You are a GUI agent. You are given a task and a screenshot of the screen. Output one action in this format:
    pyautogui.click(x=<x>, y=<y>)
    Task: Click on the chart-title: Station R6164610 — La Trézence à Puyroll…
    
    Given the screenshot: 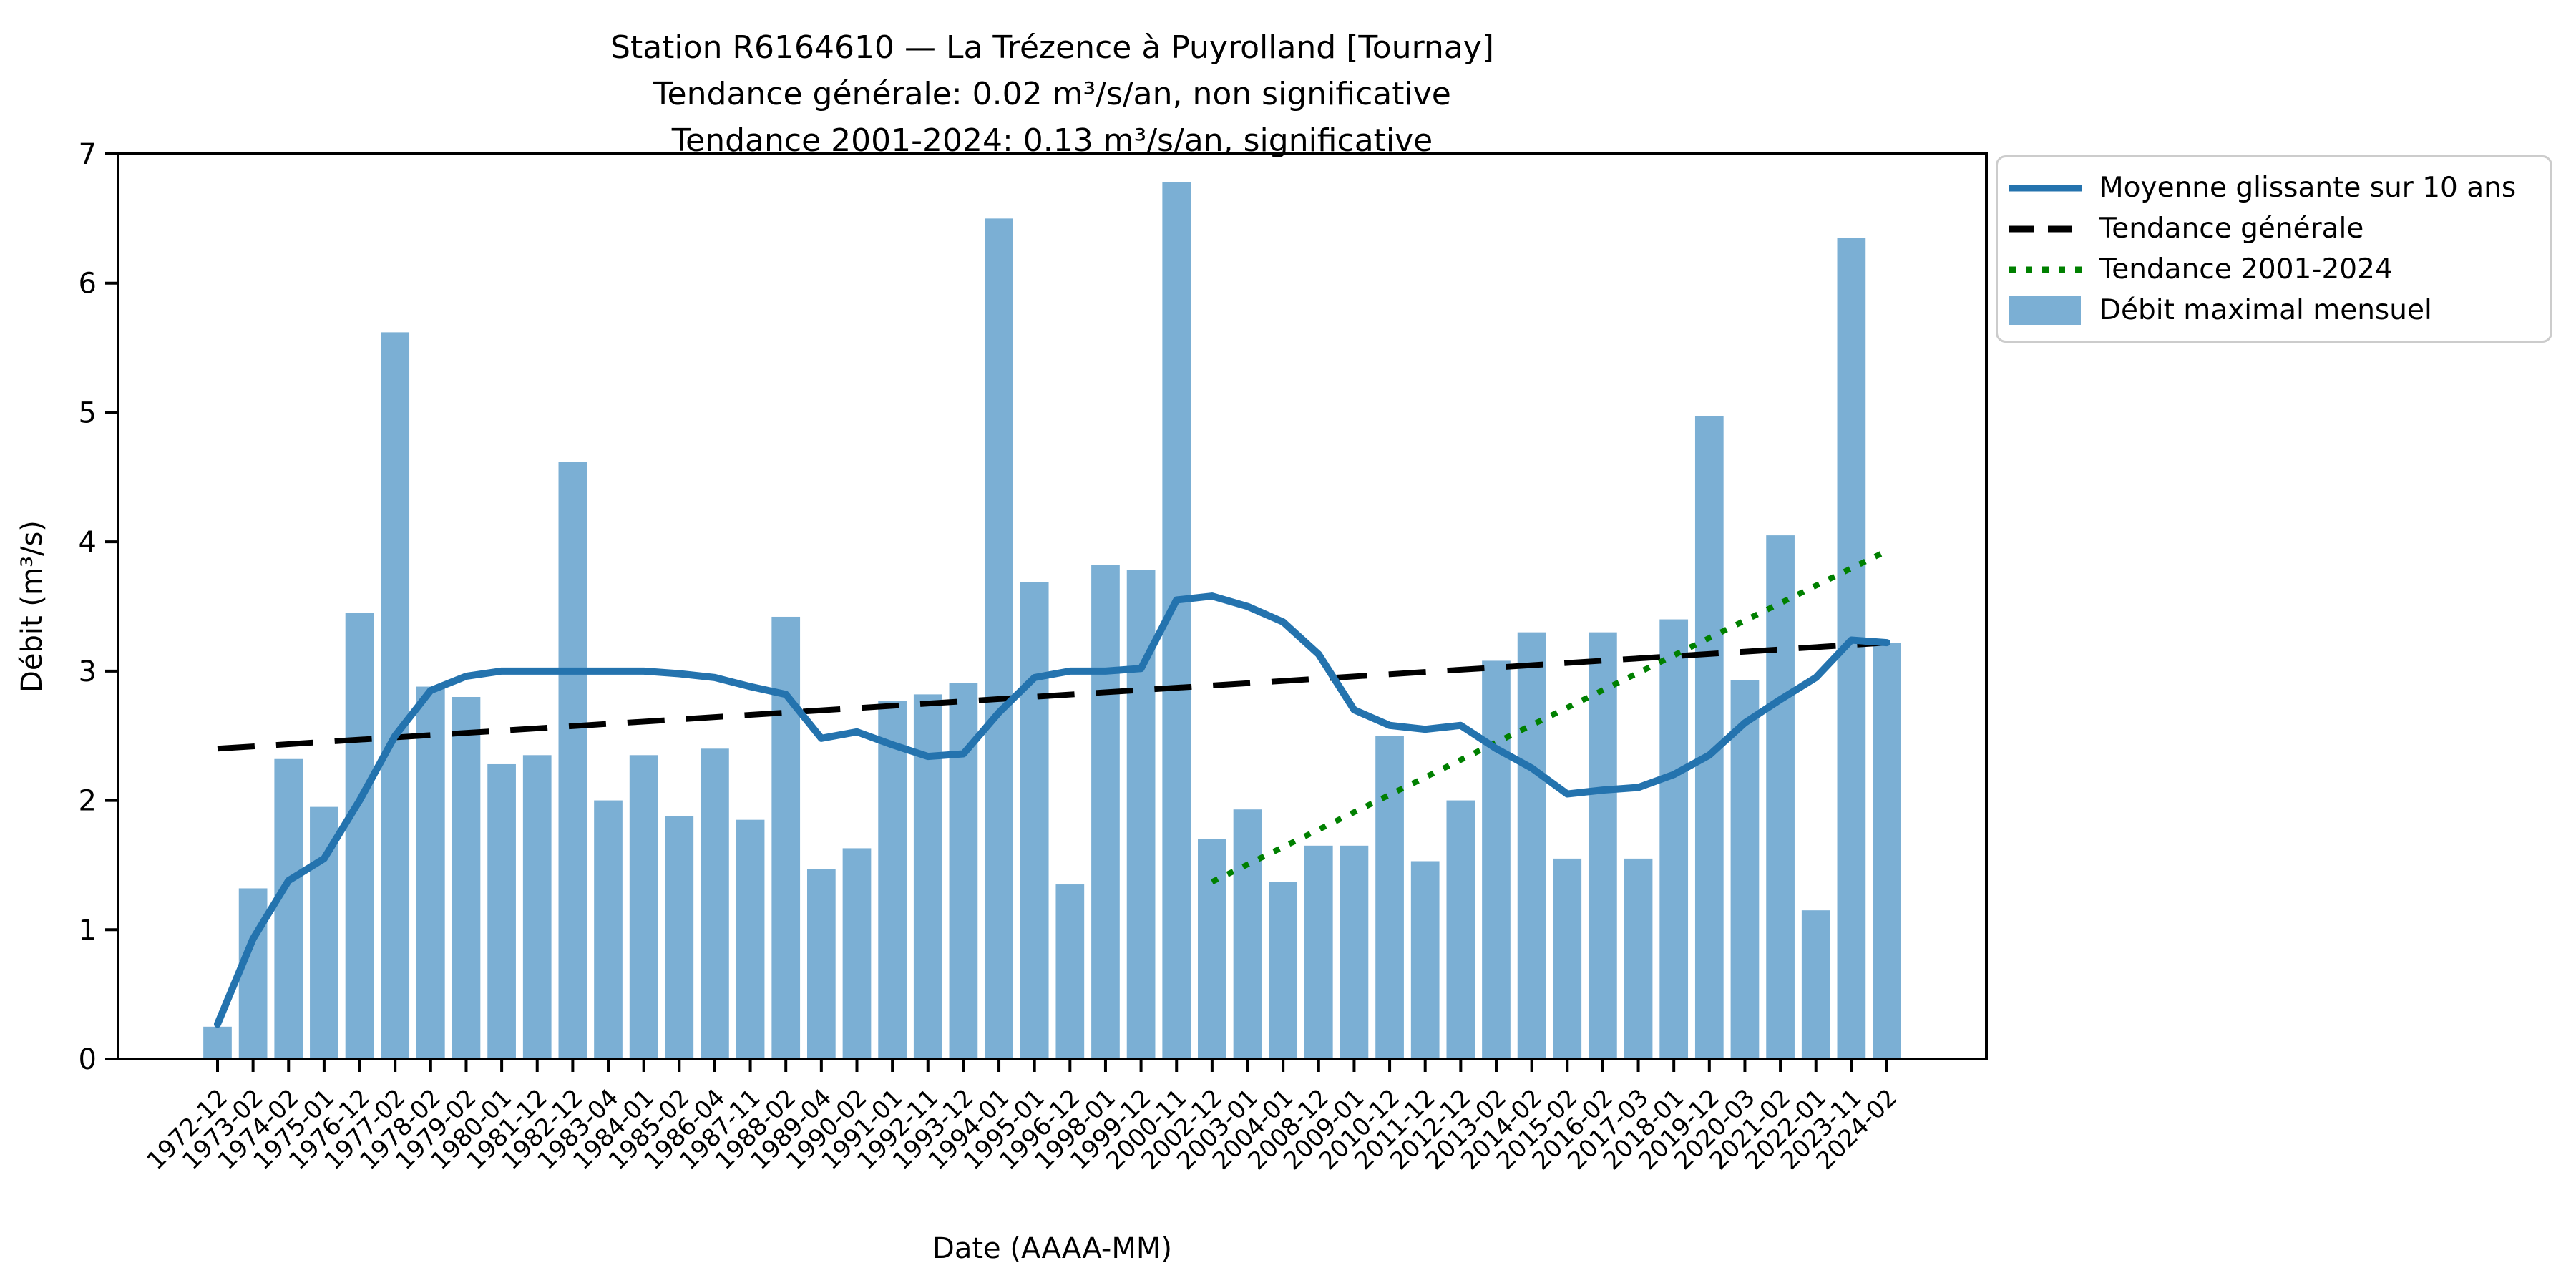 What is the action you would take?
    pyautogui.click(x=1052, y=48)
    